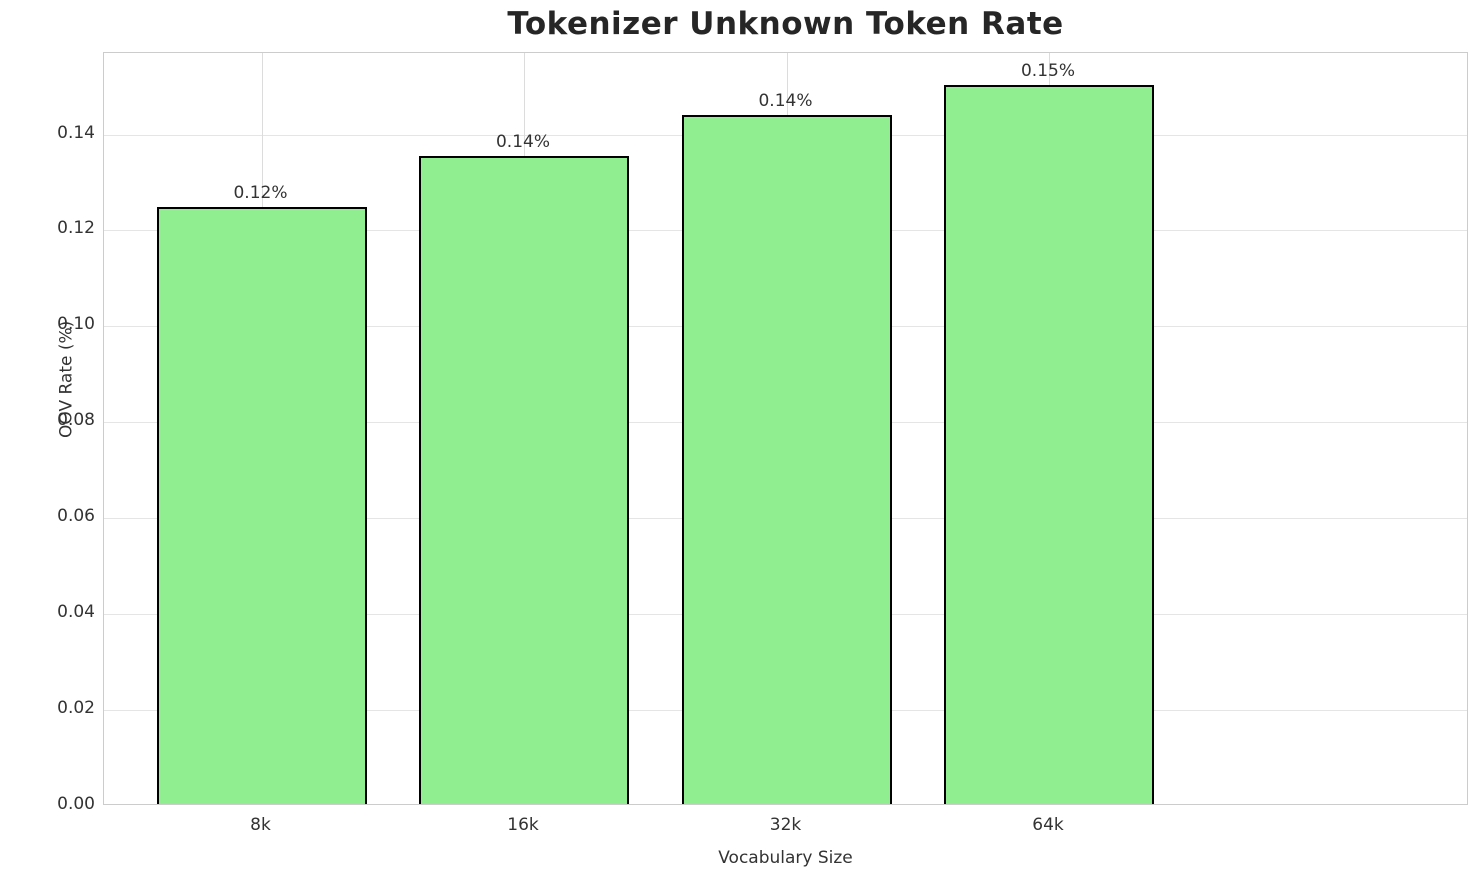 The width and height of the screenshot is (1484, 885). I want to click on y-axis-label: OOV Rate (%), so click(66, 379).